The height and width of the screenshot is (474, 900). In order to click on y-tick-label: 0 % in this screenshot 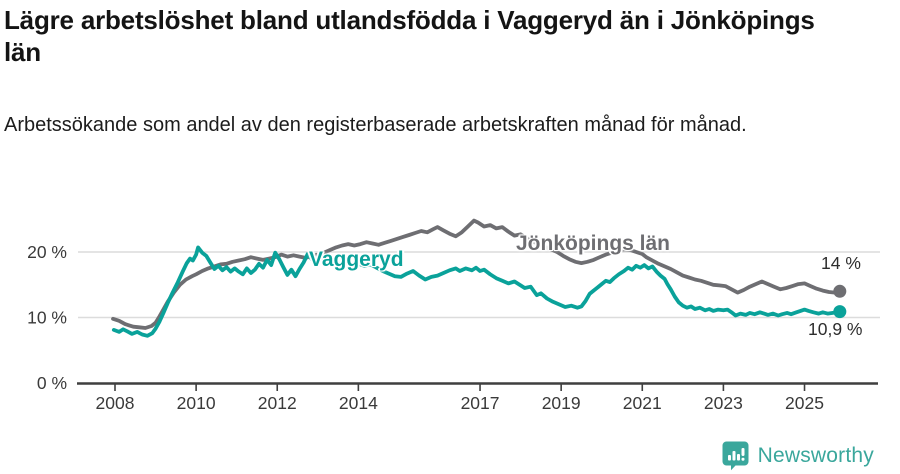, I will do `click(52, 383)`.